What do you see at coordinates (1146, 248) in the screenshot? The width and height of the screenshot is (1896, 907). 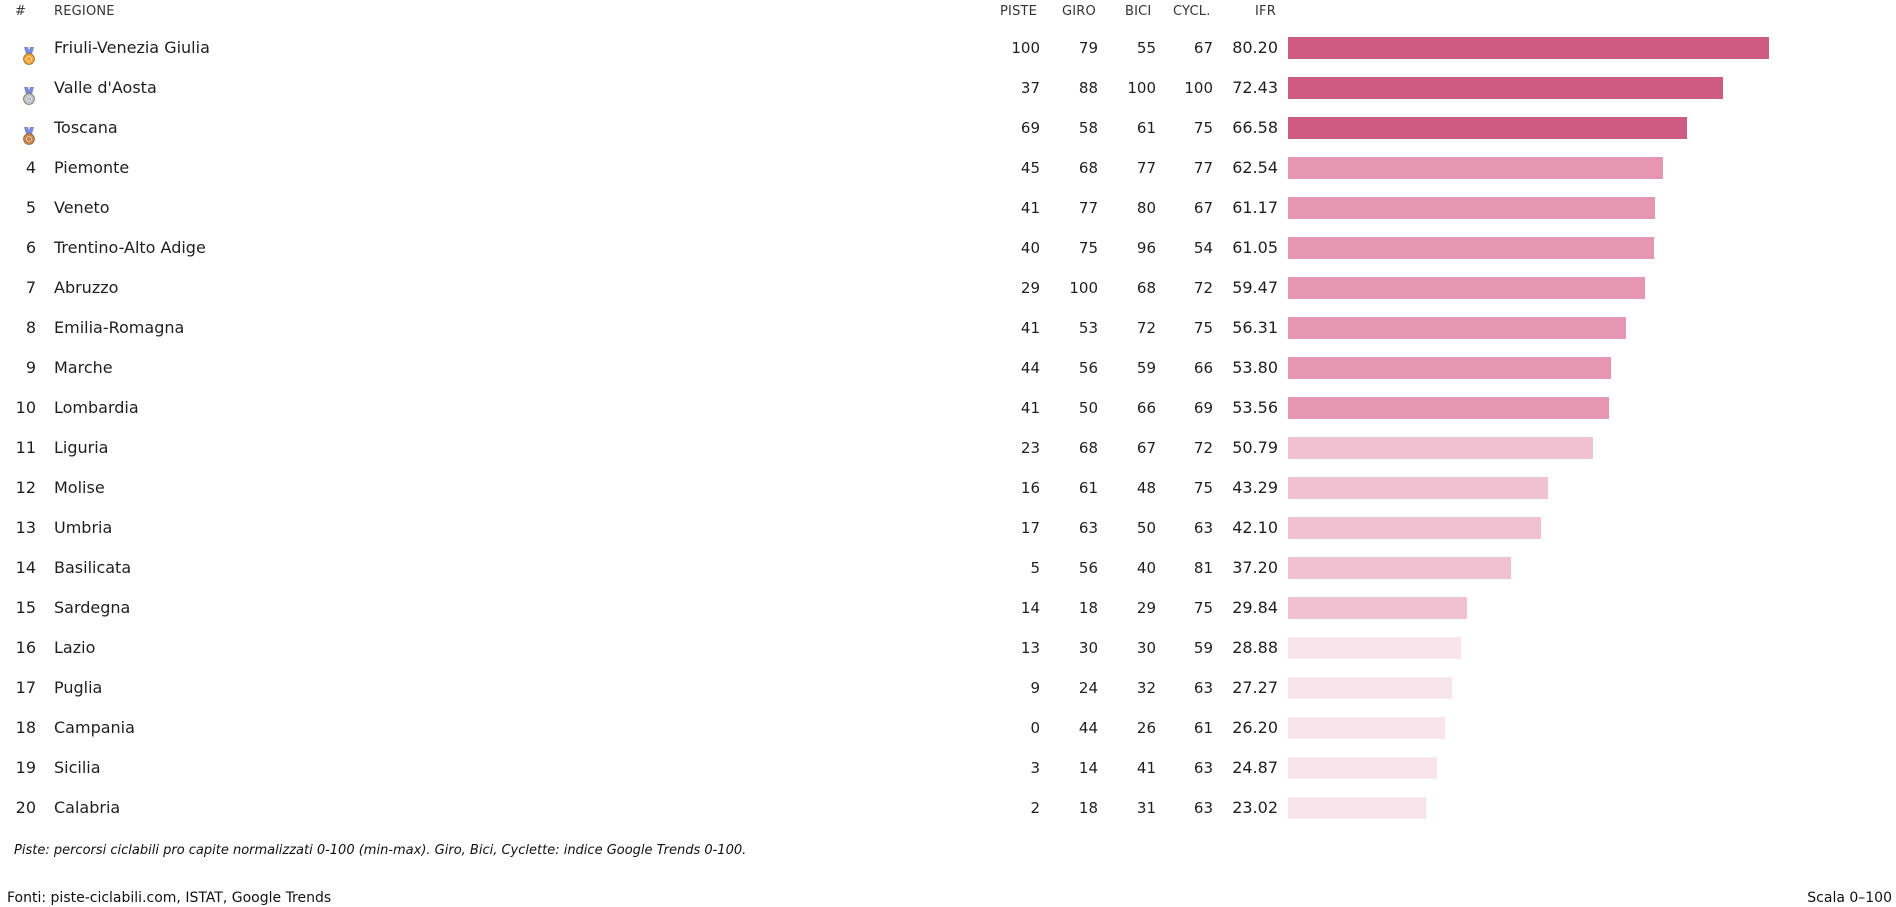 I see `bici-value: 96` at bounding box center [1146, 248].